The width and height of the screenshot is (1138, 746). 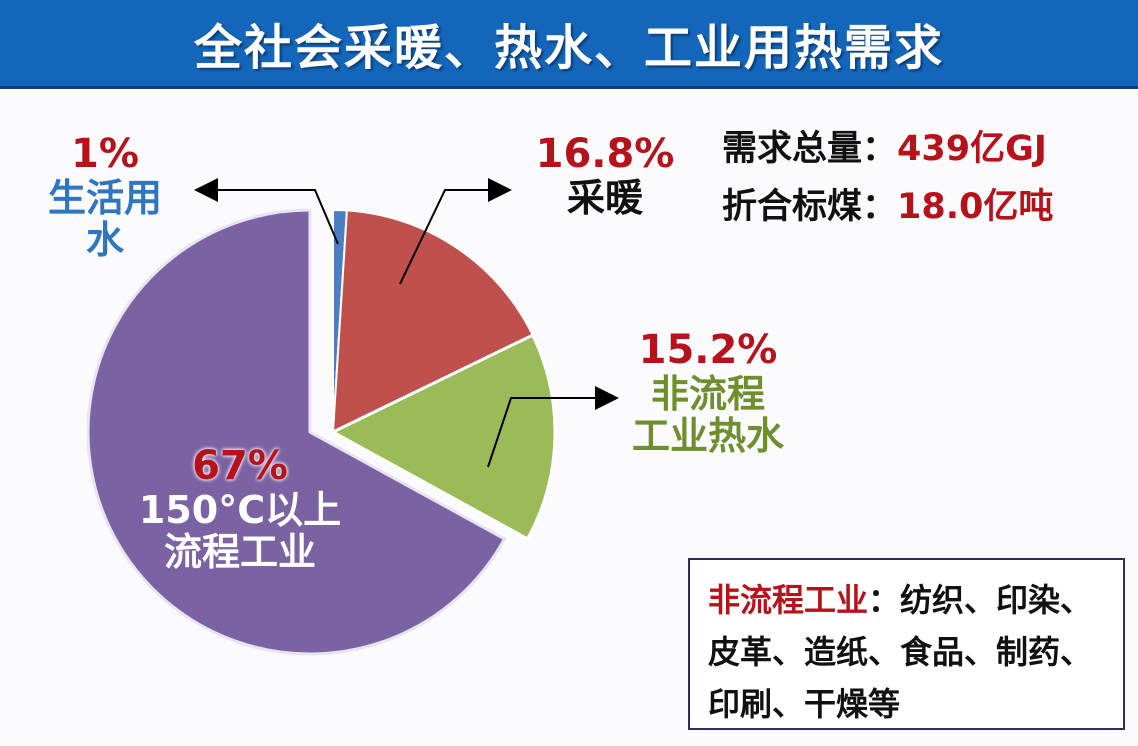 I want to click on title-banner: 全社会采暖、热水、工业用热需求, so click(x=569, y=44).